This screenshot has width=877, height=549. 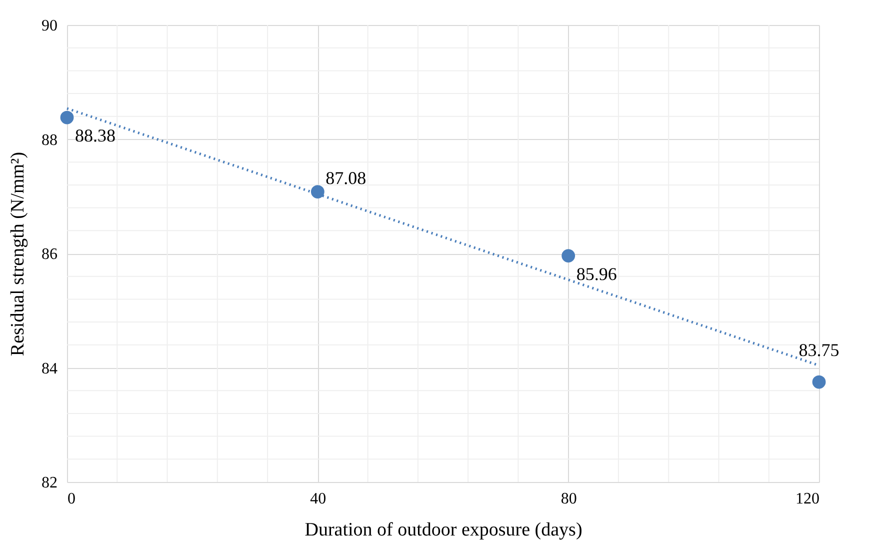 What do you see at coordinates (568, 499) in the screenshot?
I see `x-tick-label: 80` at bounding box center [568, 499].